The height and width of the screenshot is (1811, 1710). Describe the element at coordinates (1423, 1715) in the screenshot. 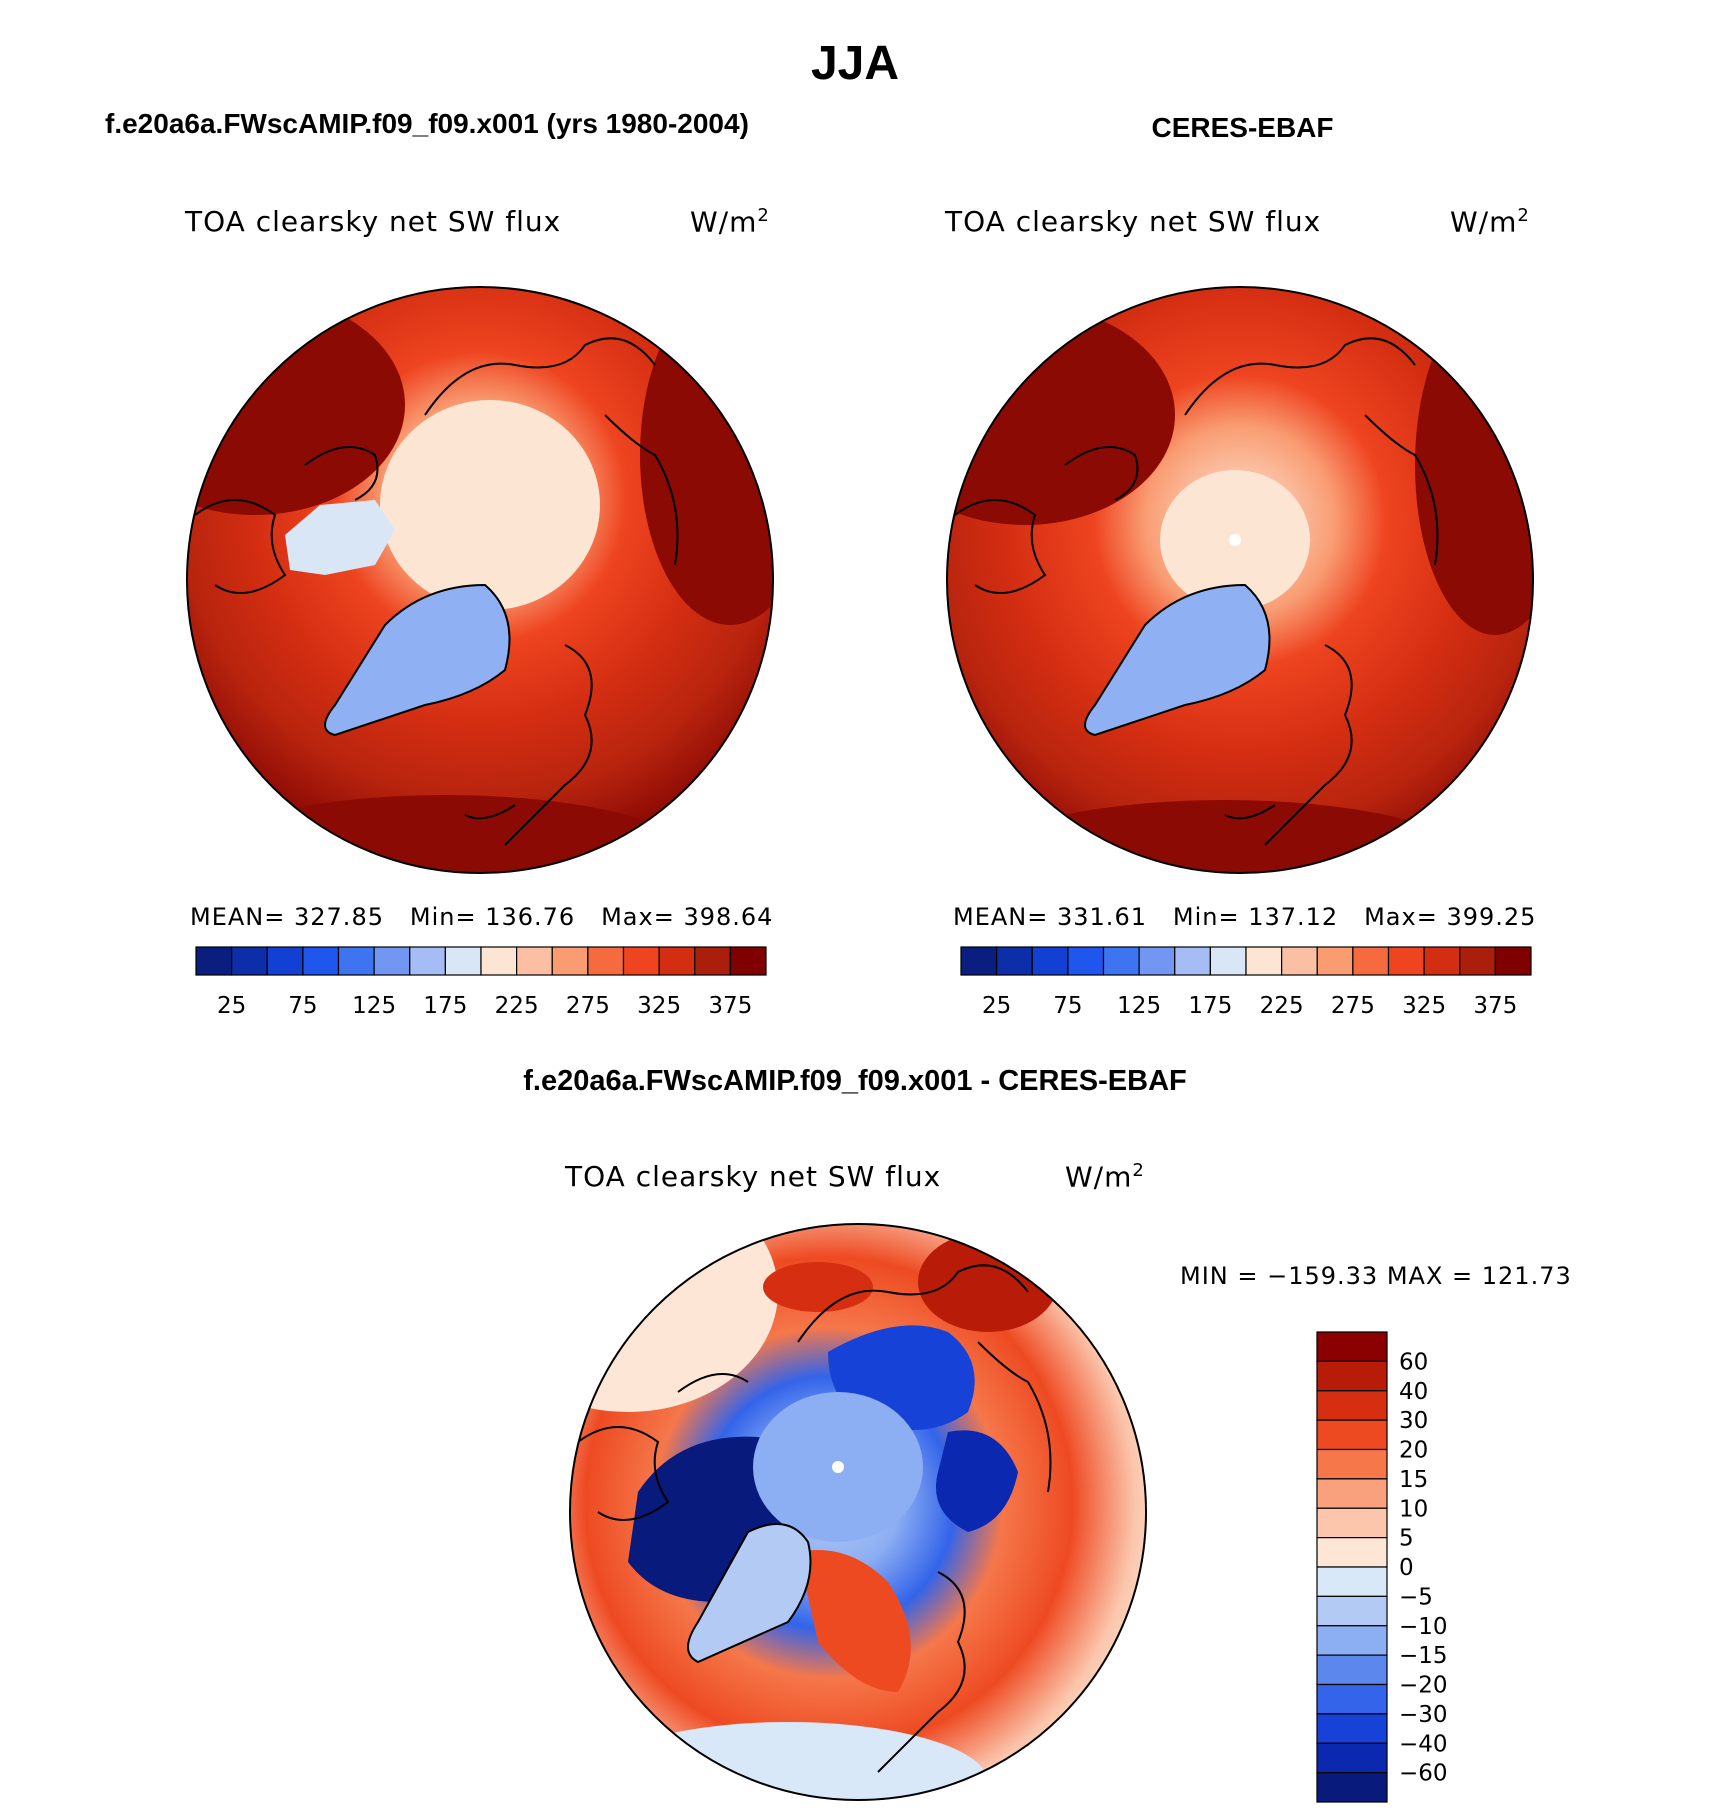

I see `colorbar-tick-label: −30` at that location.